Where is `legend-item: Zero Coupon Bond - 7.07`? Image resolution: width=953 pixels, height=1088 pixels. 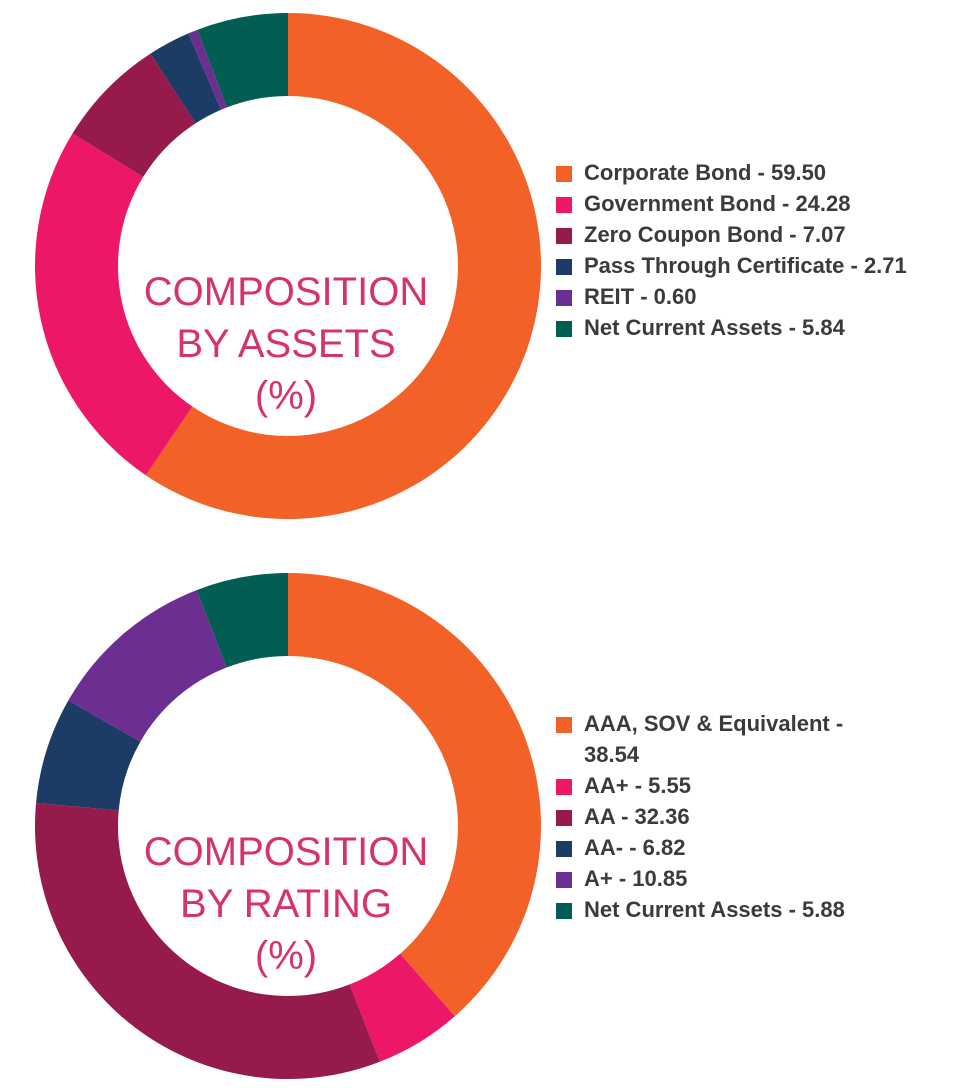
legend-item: Zero Coupon Bond - 7.07 is located at coordinates (754, 234).